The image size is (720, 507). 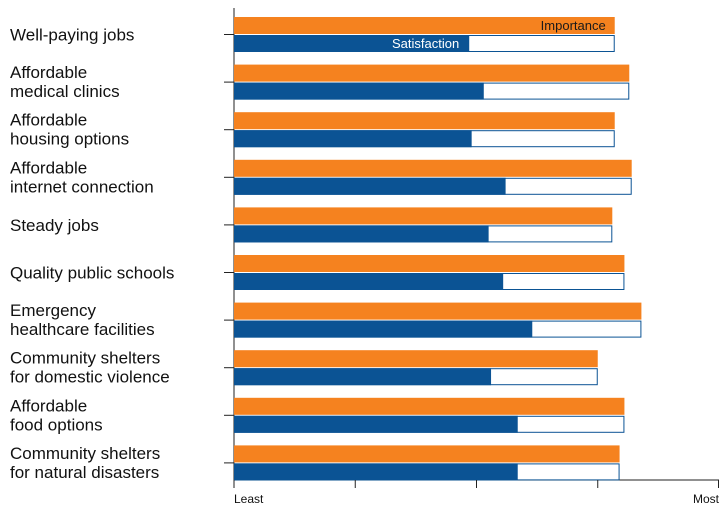 I want to click on category-label-line: internet connection, so click(x=82, y=186).